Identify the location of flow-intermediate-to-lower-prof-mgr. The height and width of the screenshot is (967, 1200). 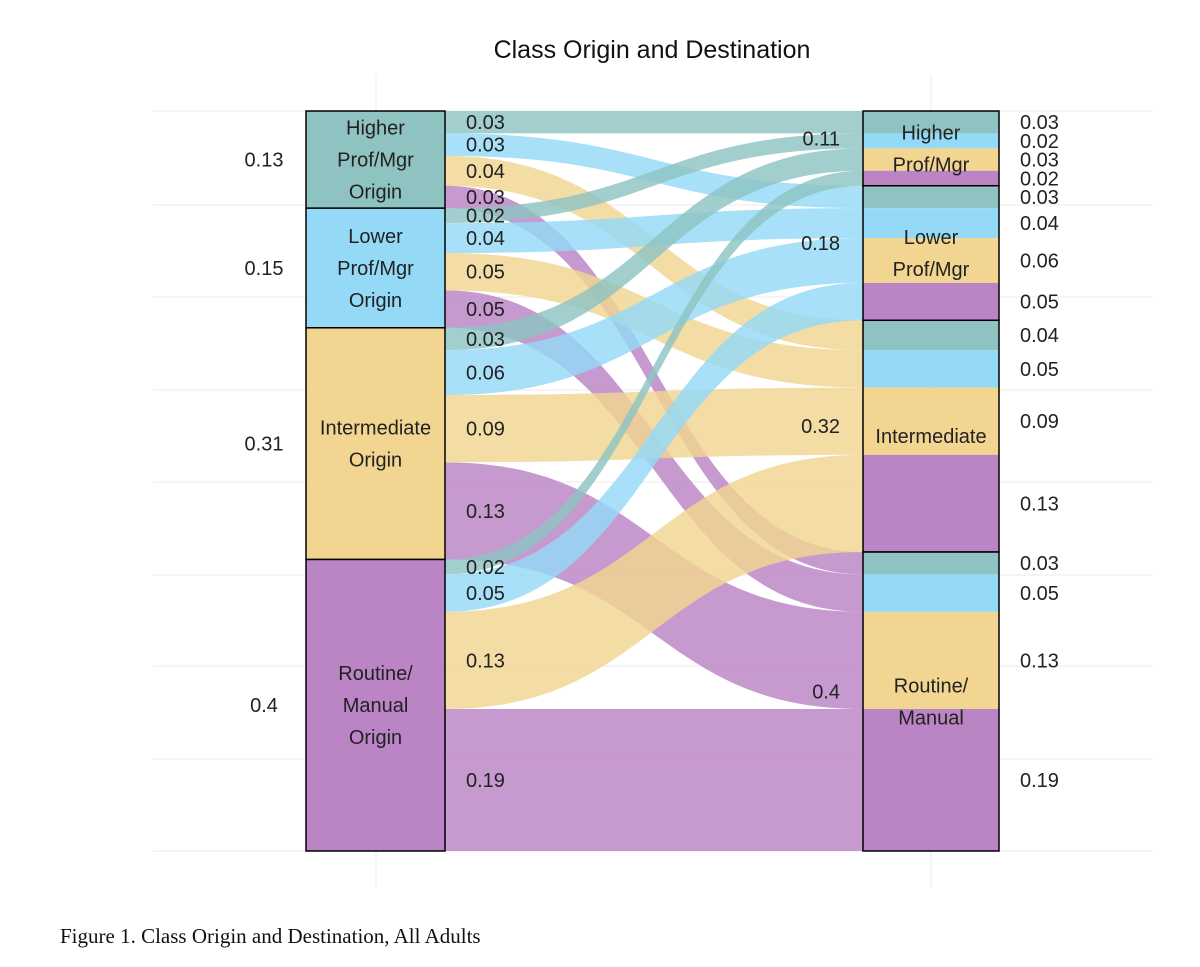
(654, 317).